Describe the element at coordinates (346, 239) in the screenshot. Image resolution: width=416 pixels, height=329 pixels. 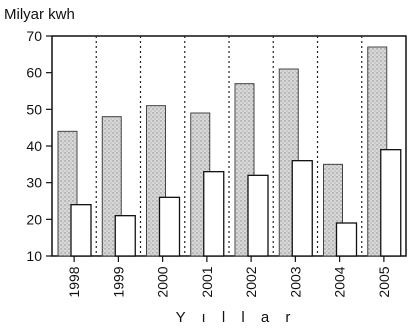
I see `bar-series-2-2004` at that location.